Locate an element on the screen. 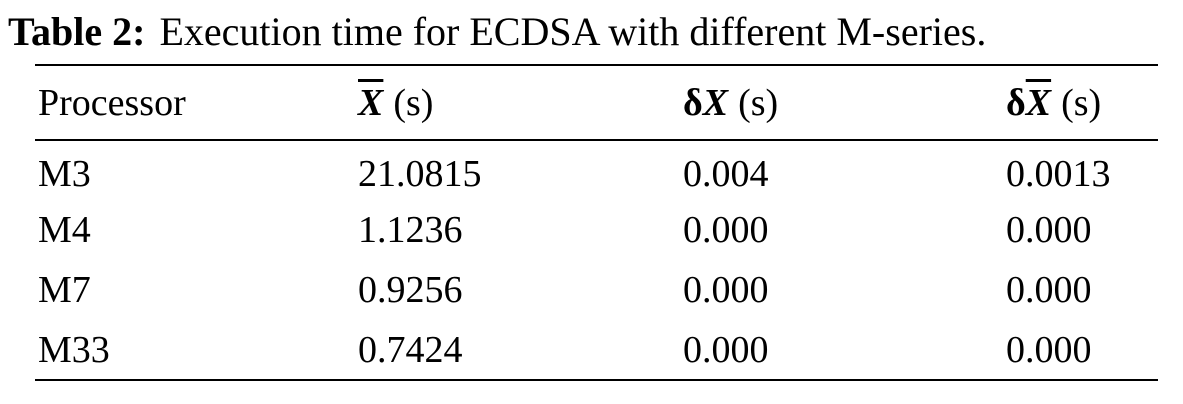 The width and height of the screenshot is (1183, 404). header-cell: X (s) is located at coordinates (517, 102).